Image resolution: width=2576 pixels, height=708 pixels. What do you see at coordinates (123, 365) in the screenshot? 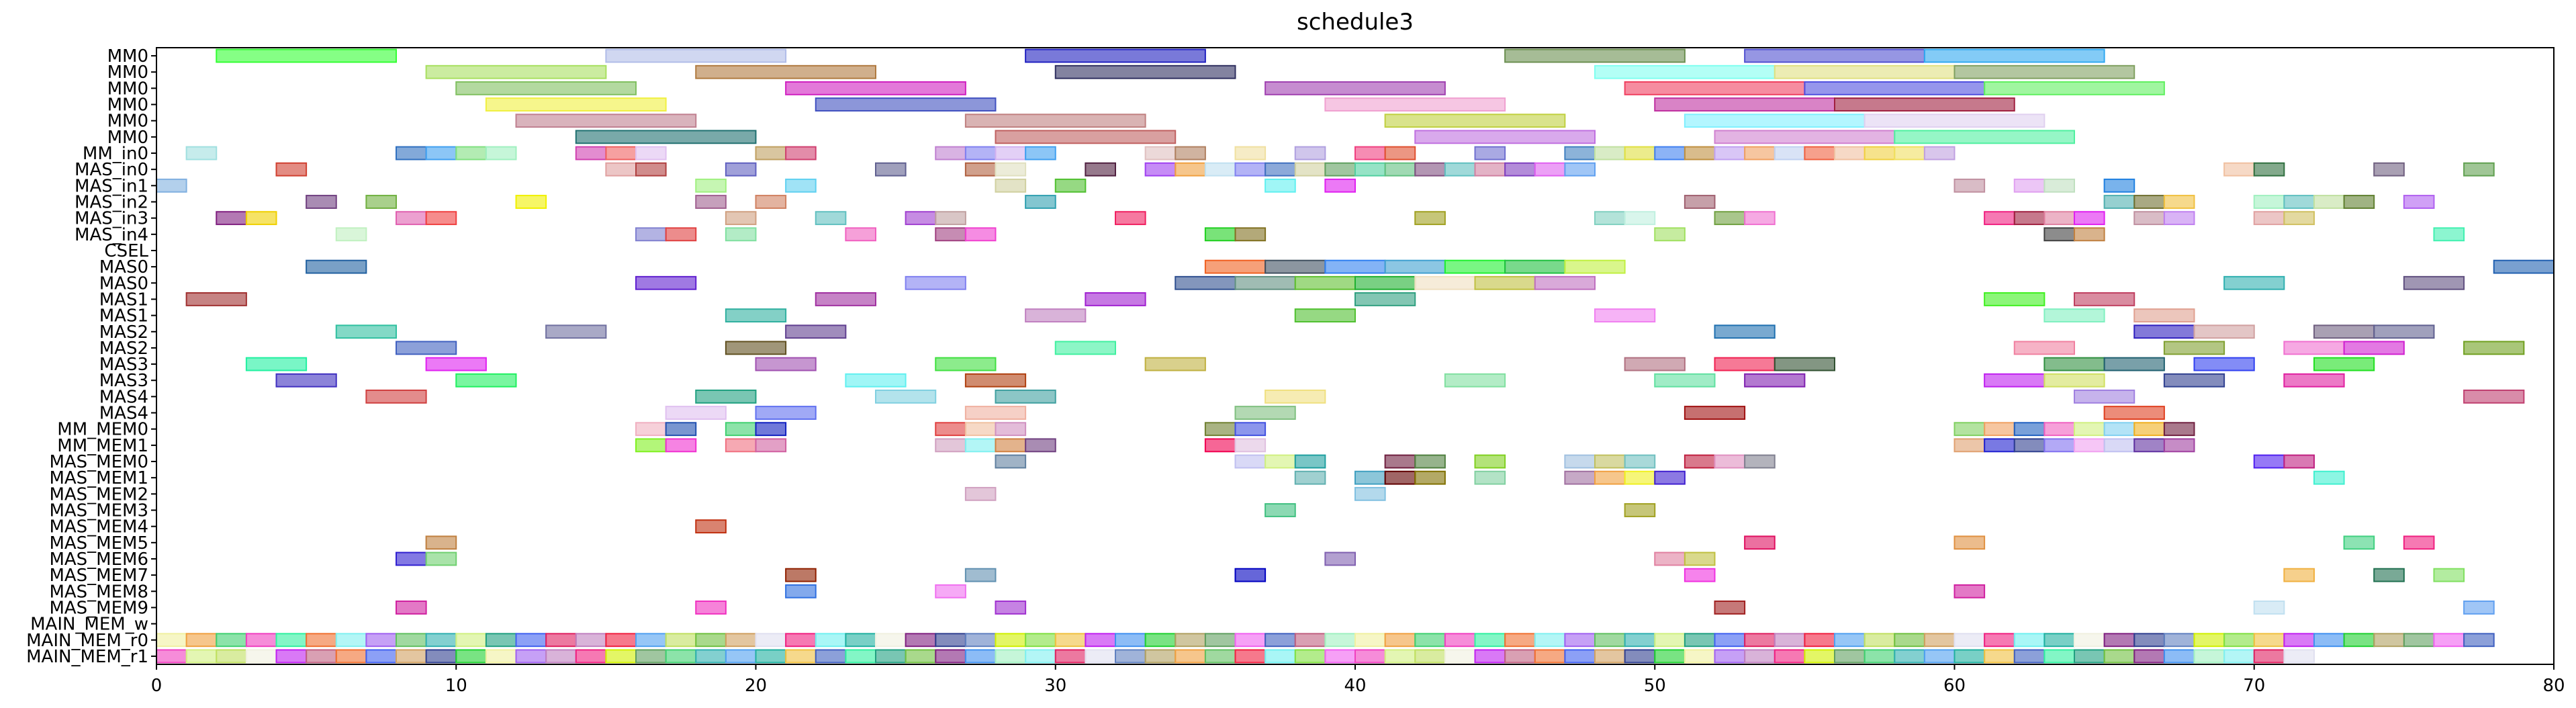
I see `y-tick-label: MAS3` at bounding box center [123, 365].